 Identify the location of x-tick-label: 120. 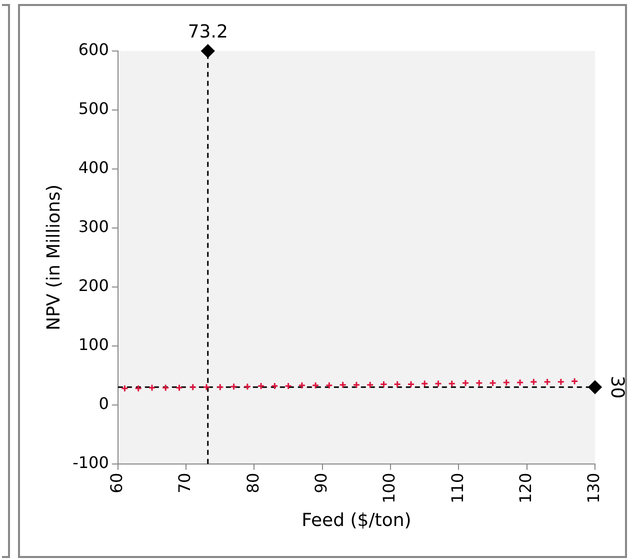
(525, 488).